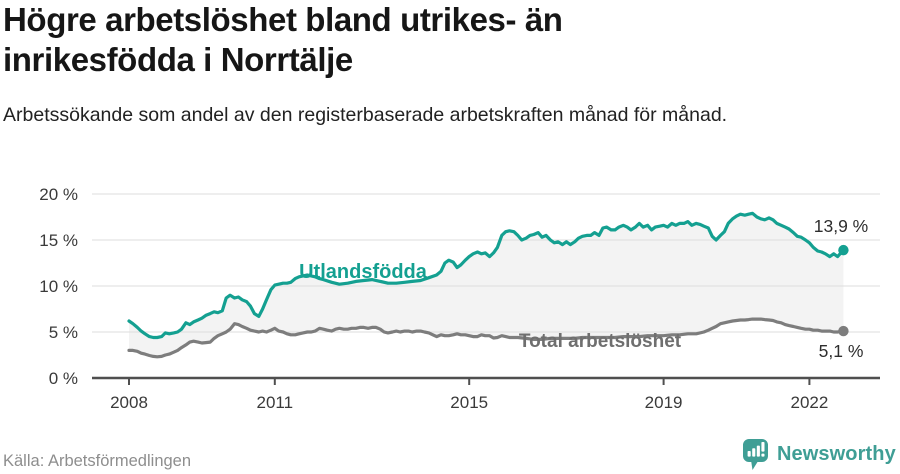  Describe the element at coordinates (469, 402) in the screenshot. I see `x-tick-label-2015: 2015` at that location.